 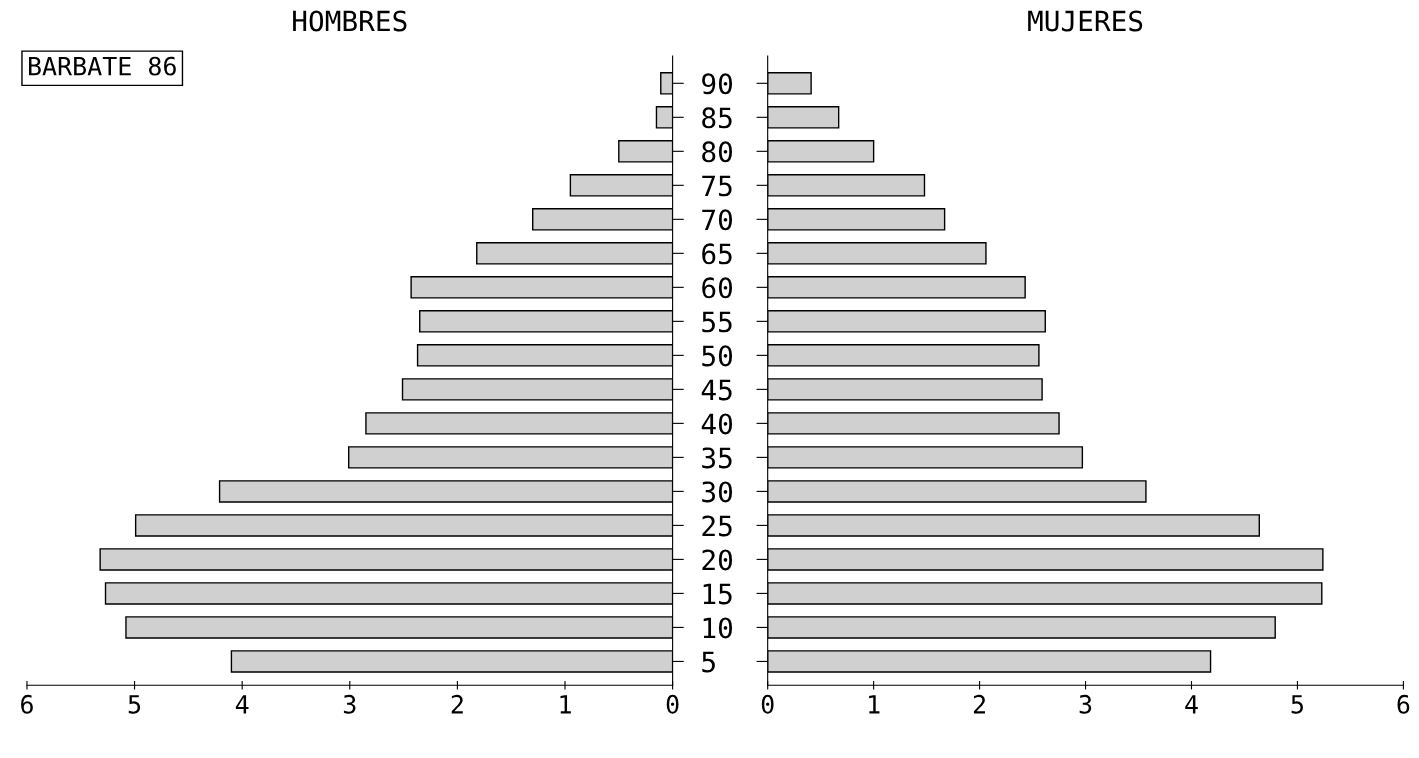 I want to click on y-tick-label: 25, so click(x=717, y=526).